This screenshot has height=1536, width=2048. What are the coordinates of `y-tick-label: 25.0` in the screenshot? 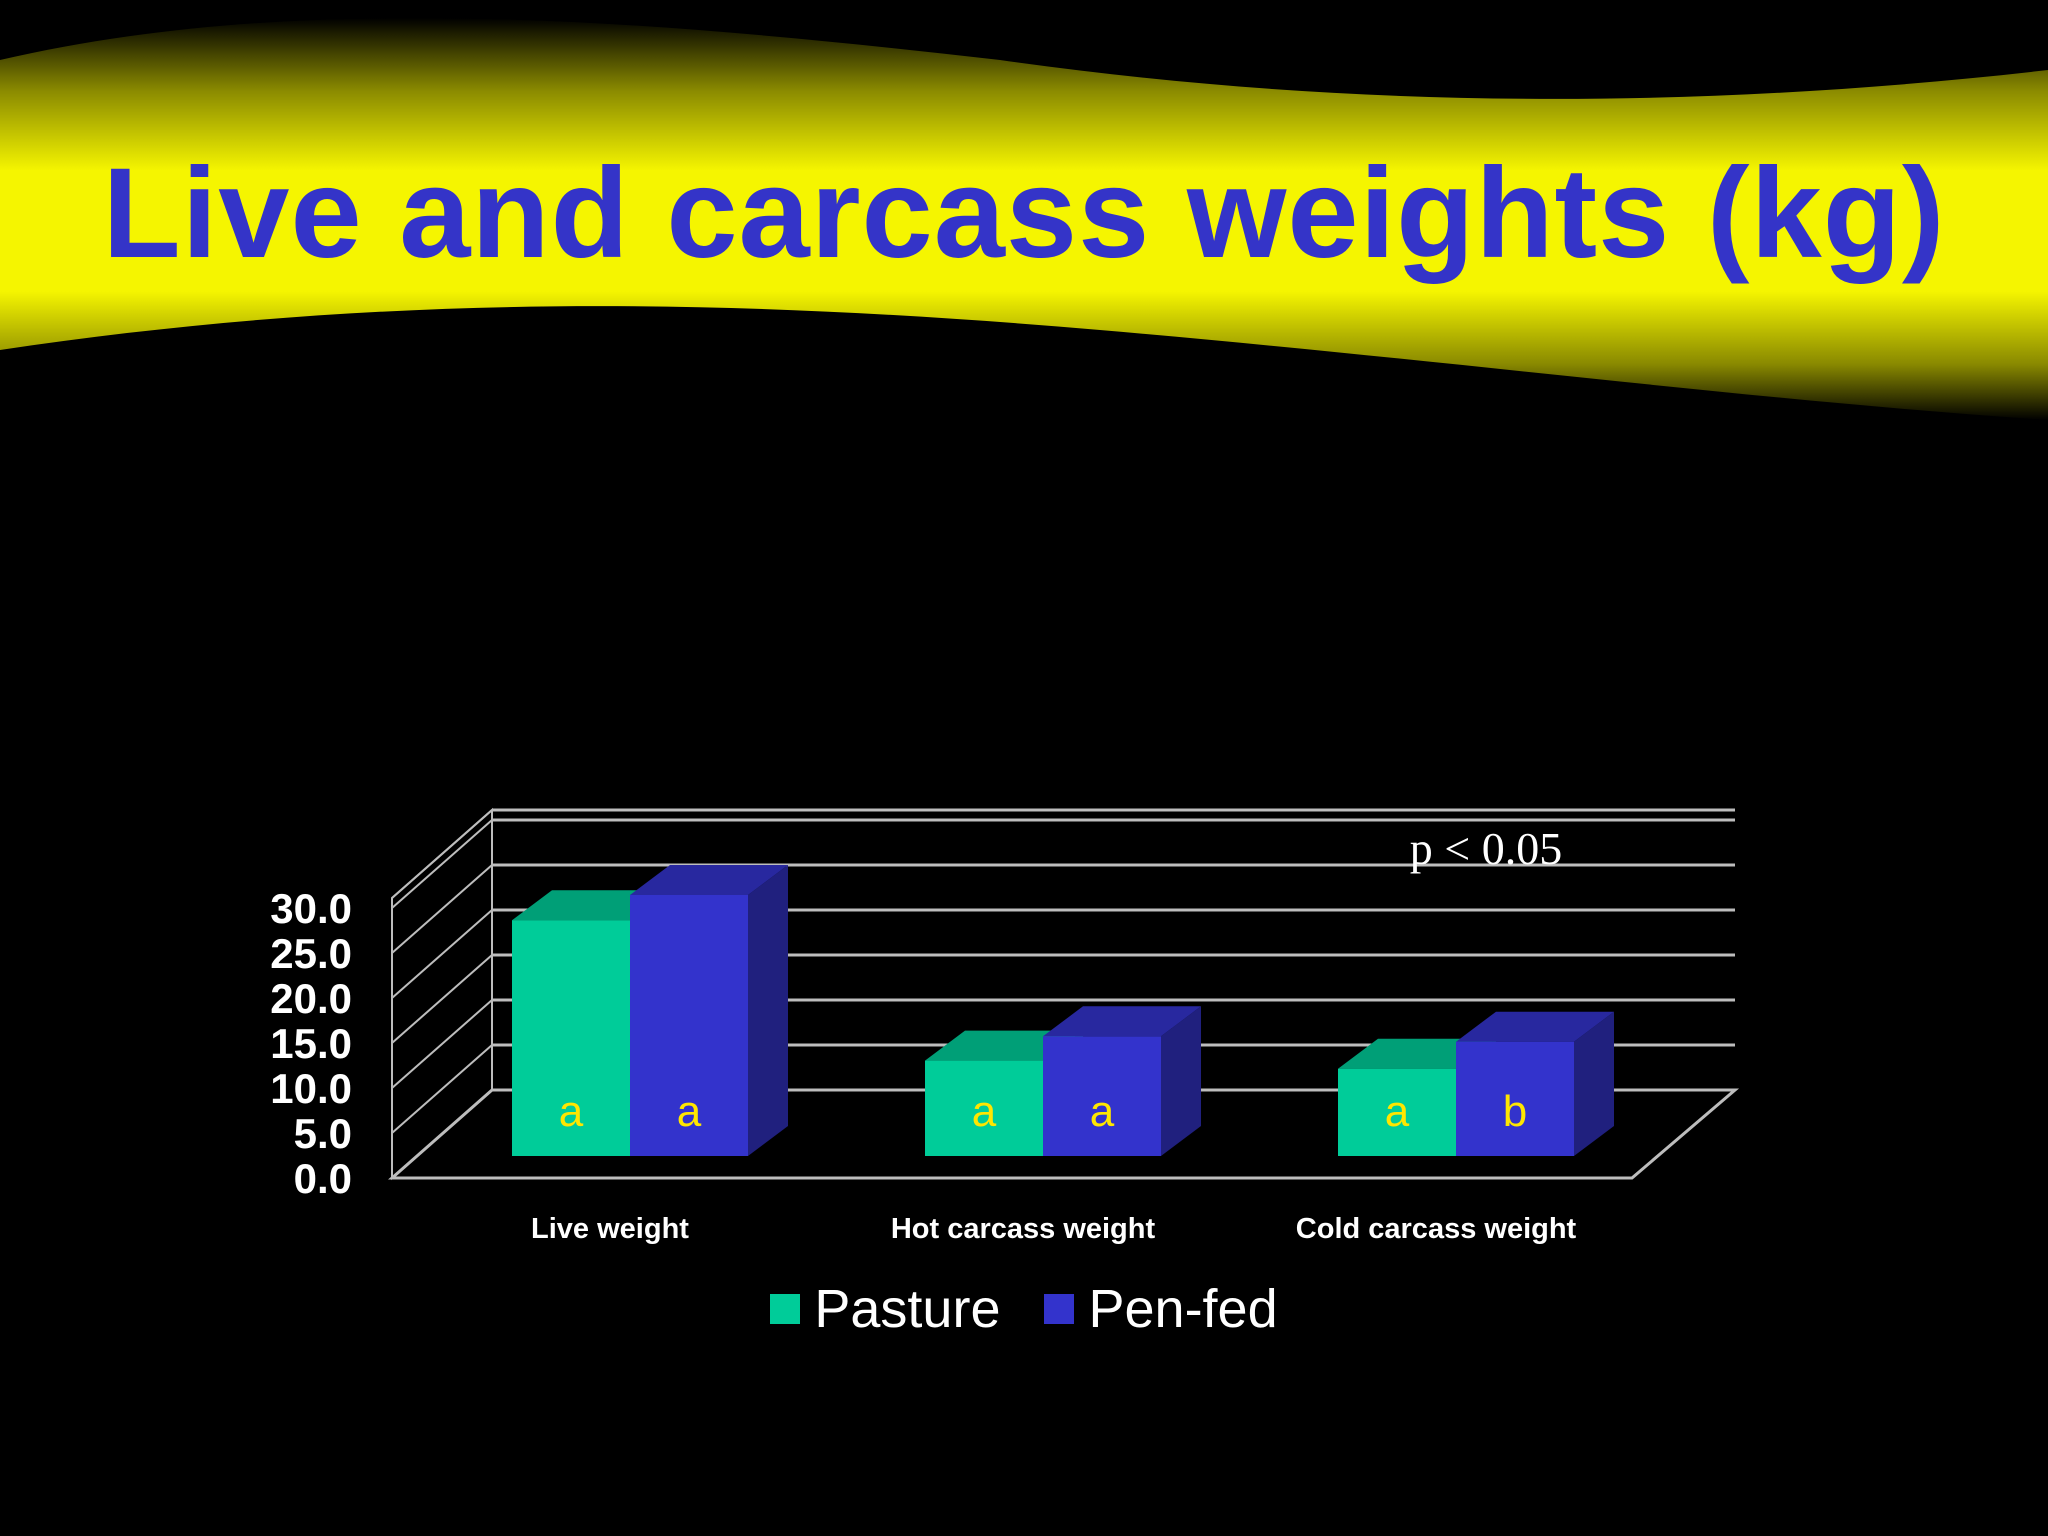 It's located at (311, 953).